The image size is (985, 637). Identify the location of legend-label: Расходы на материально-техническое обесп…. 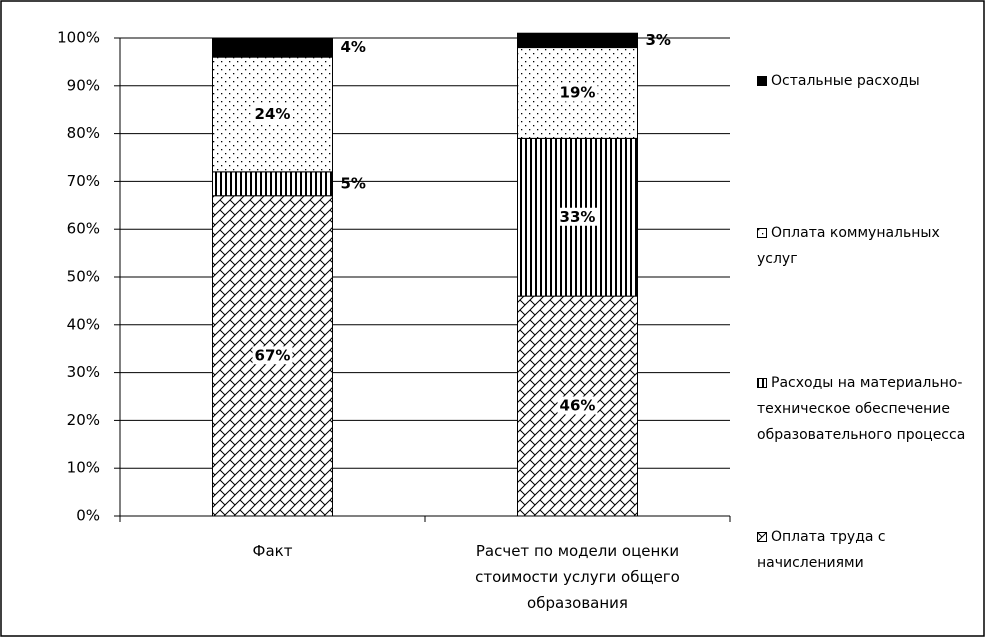
(861, 409).